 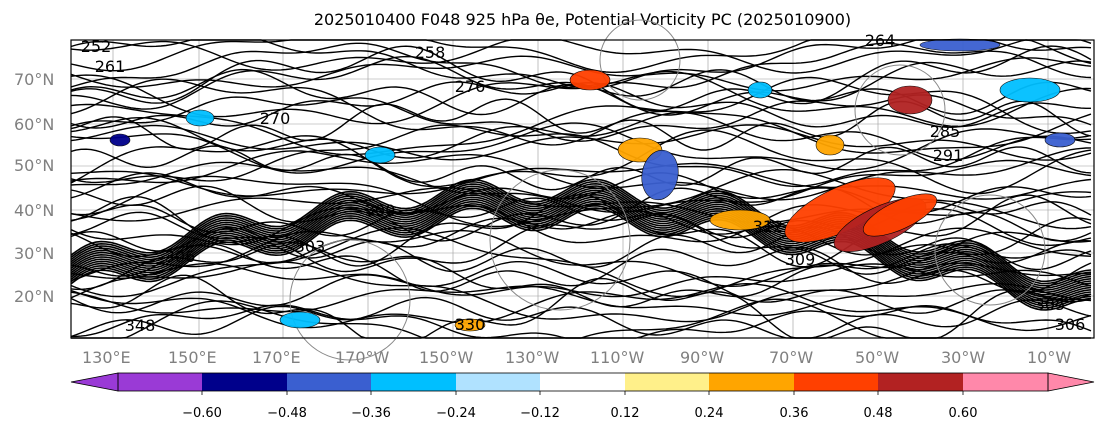 What do you see at coordinates (768, 226) in the screenshot?
I see `contour-label: 312` at bounding box center [768, 226].